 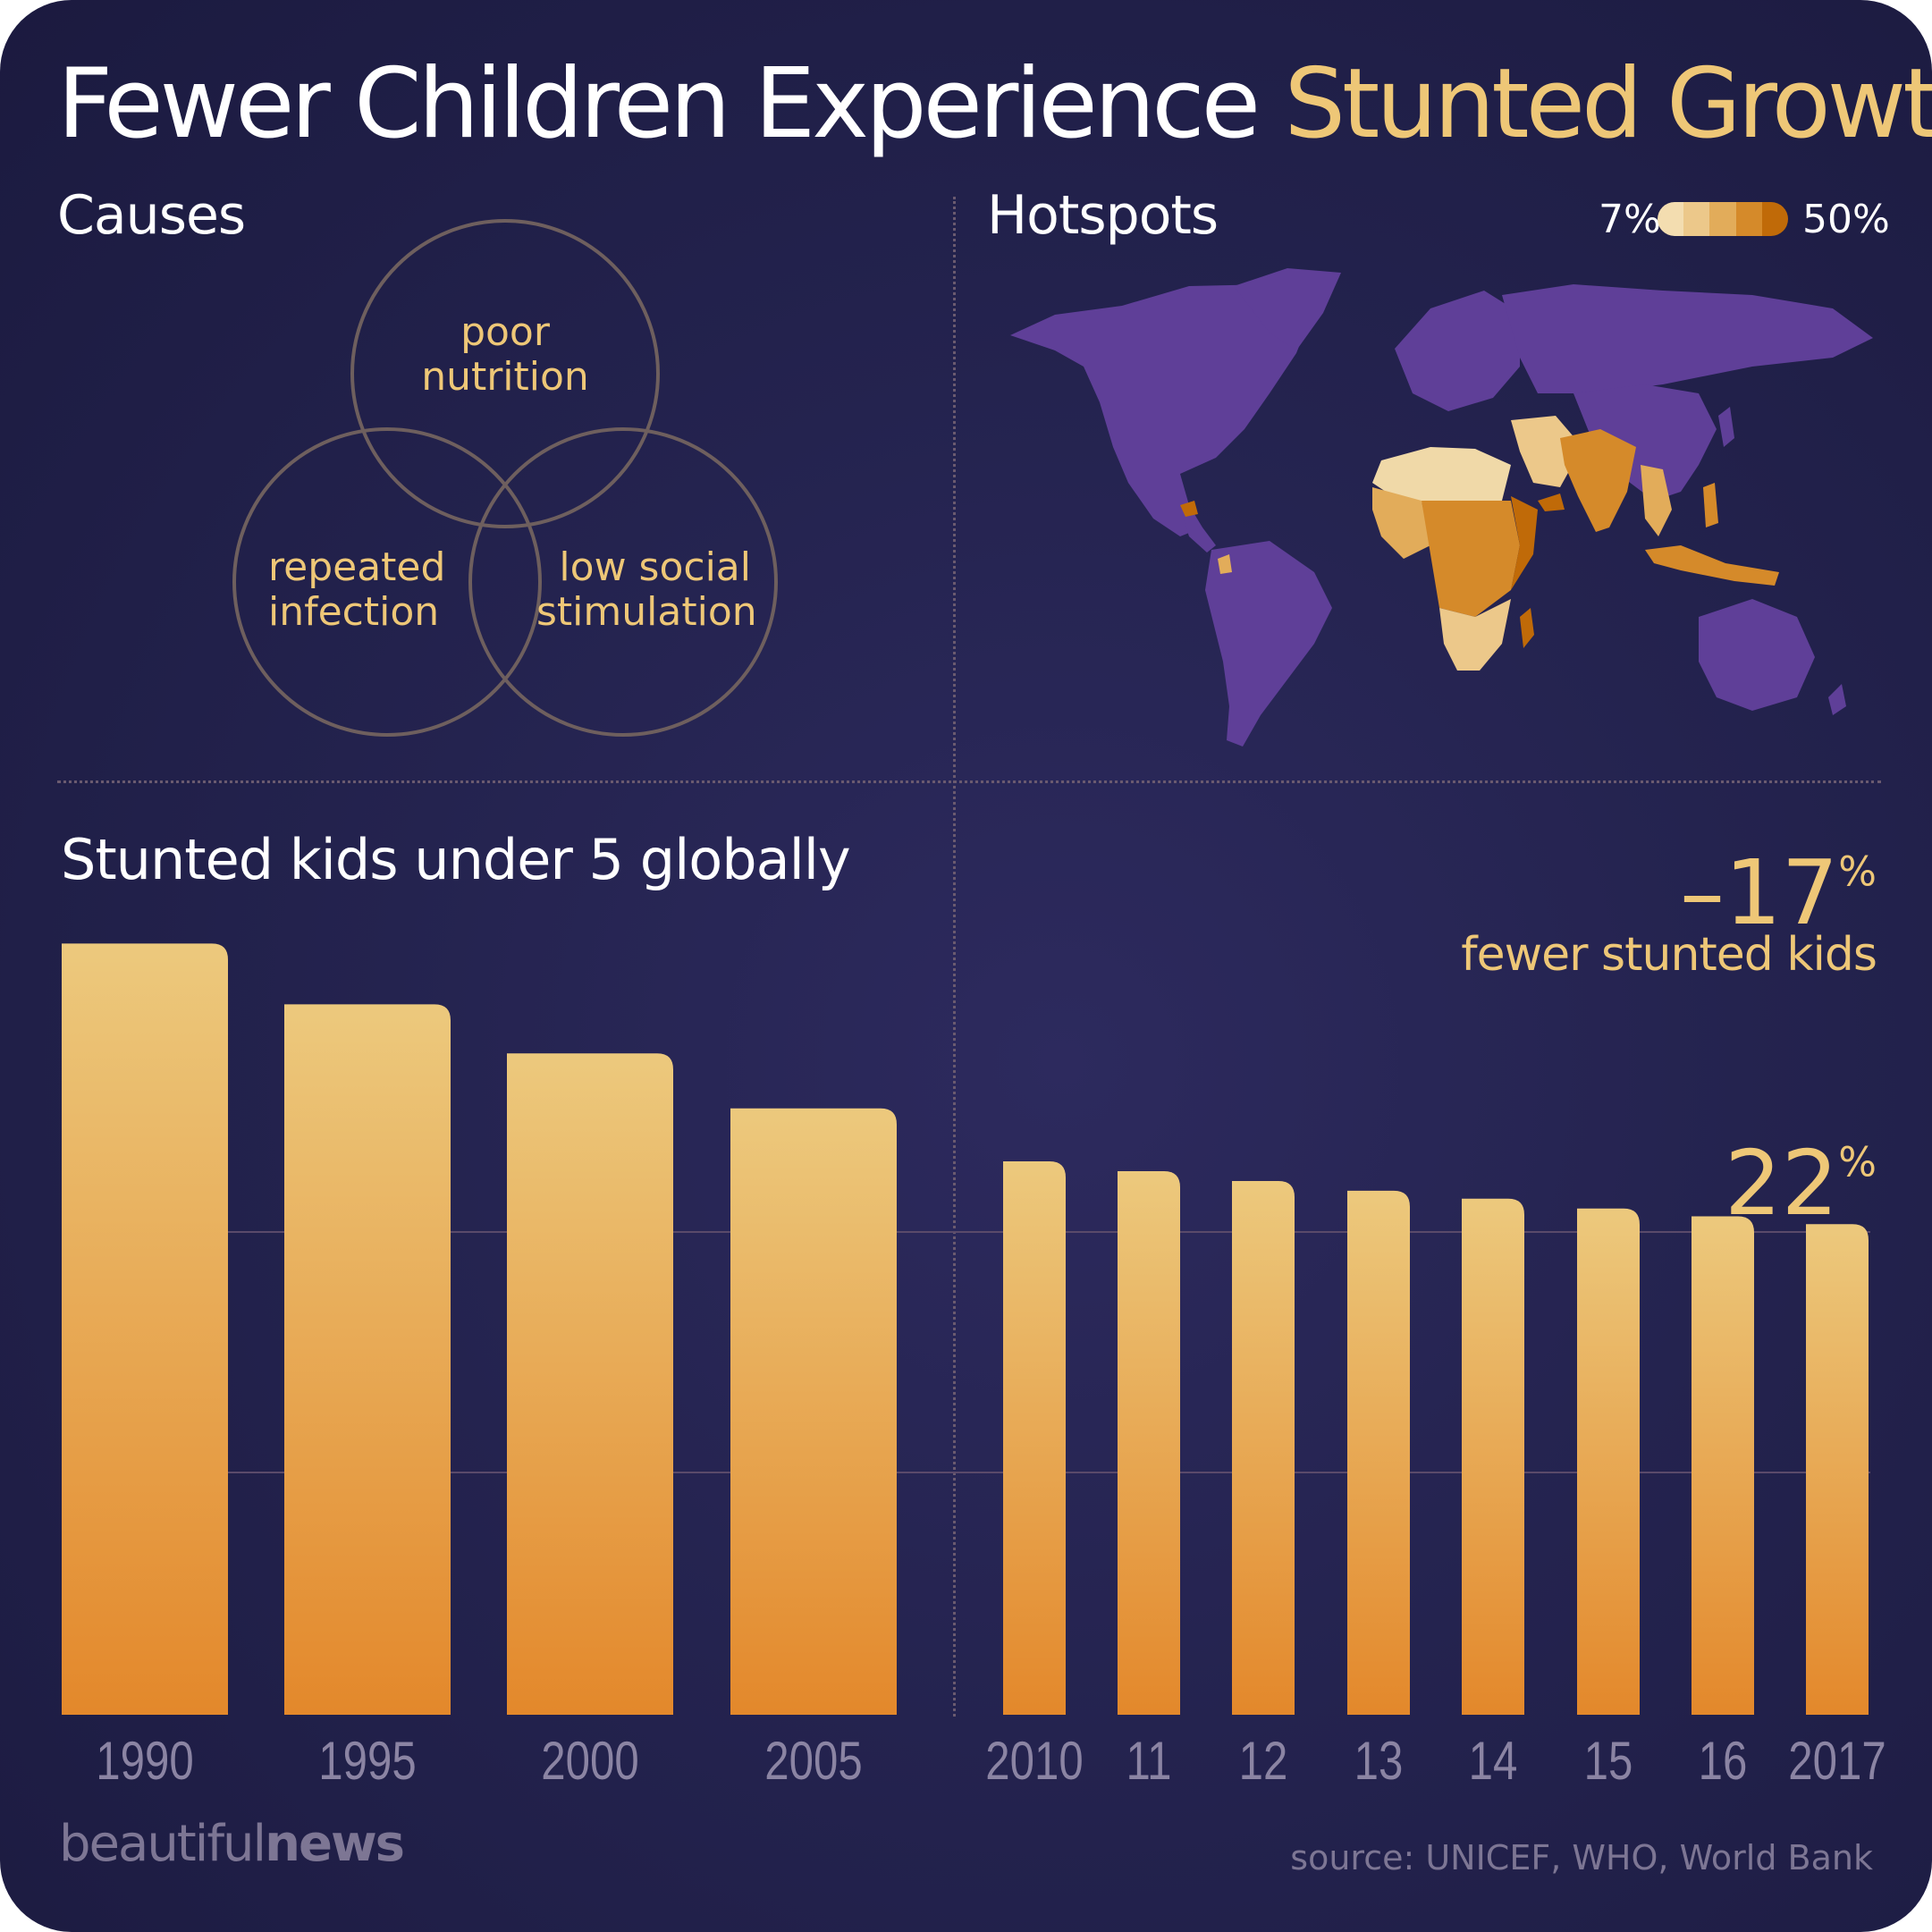 I want to click on bar-2000, so click(x=590, y=1384).